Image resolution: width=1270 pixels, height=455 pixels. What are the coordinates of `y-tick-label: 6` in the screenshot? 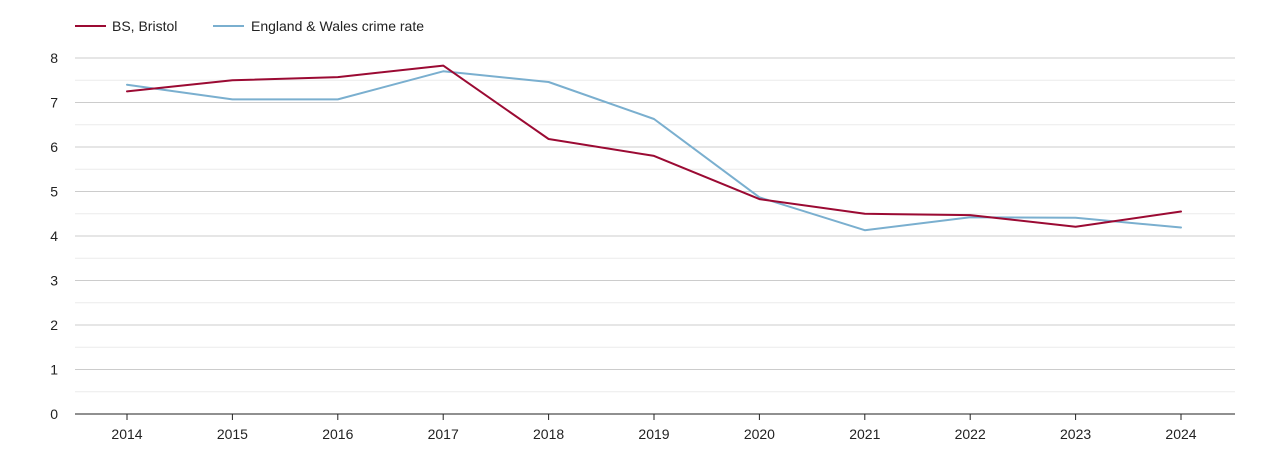 It's located at (54, 147).